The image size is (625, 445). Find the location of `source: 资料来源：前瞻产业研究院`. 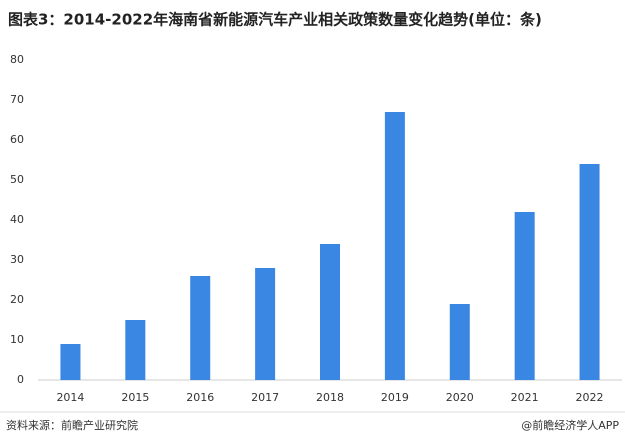

source: 资料来源：前瞻产业研究院 is located at coordinates (72, 425).